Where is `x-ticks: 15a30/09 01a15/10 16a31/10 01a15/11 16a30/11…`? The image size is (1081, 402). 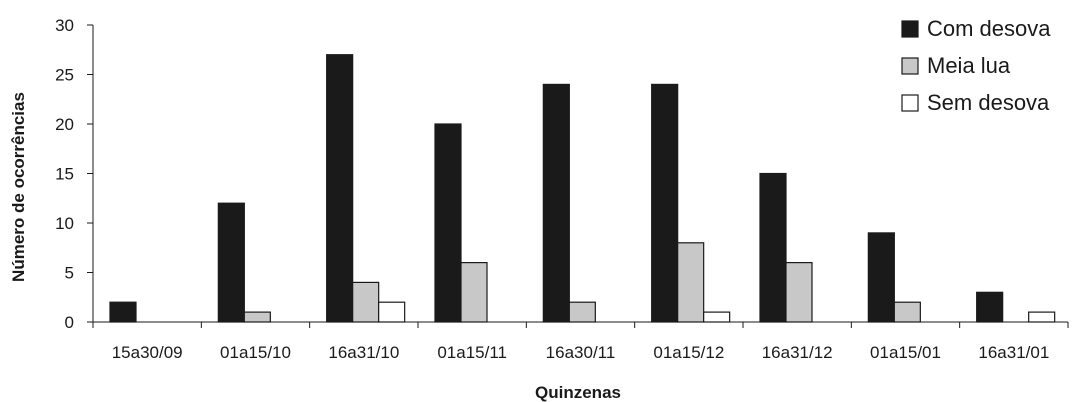 x-ticks: 15a30/09 01a15/10 16a31/10 01a15/11 16a30/11… is located at coordinates (580, 342).